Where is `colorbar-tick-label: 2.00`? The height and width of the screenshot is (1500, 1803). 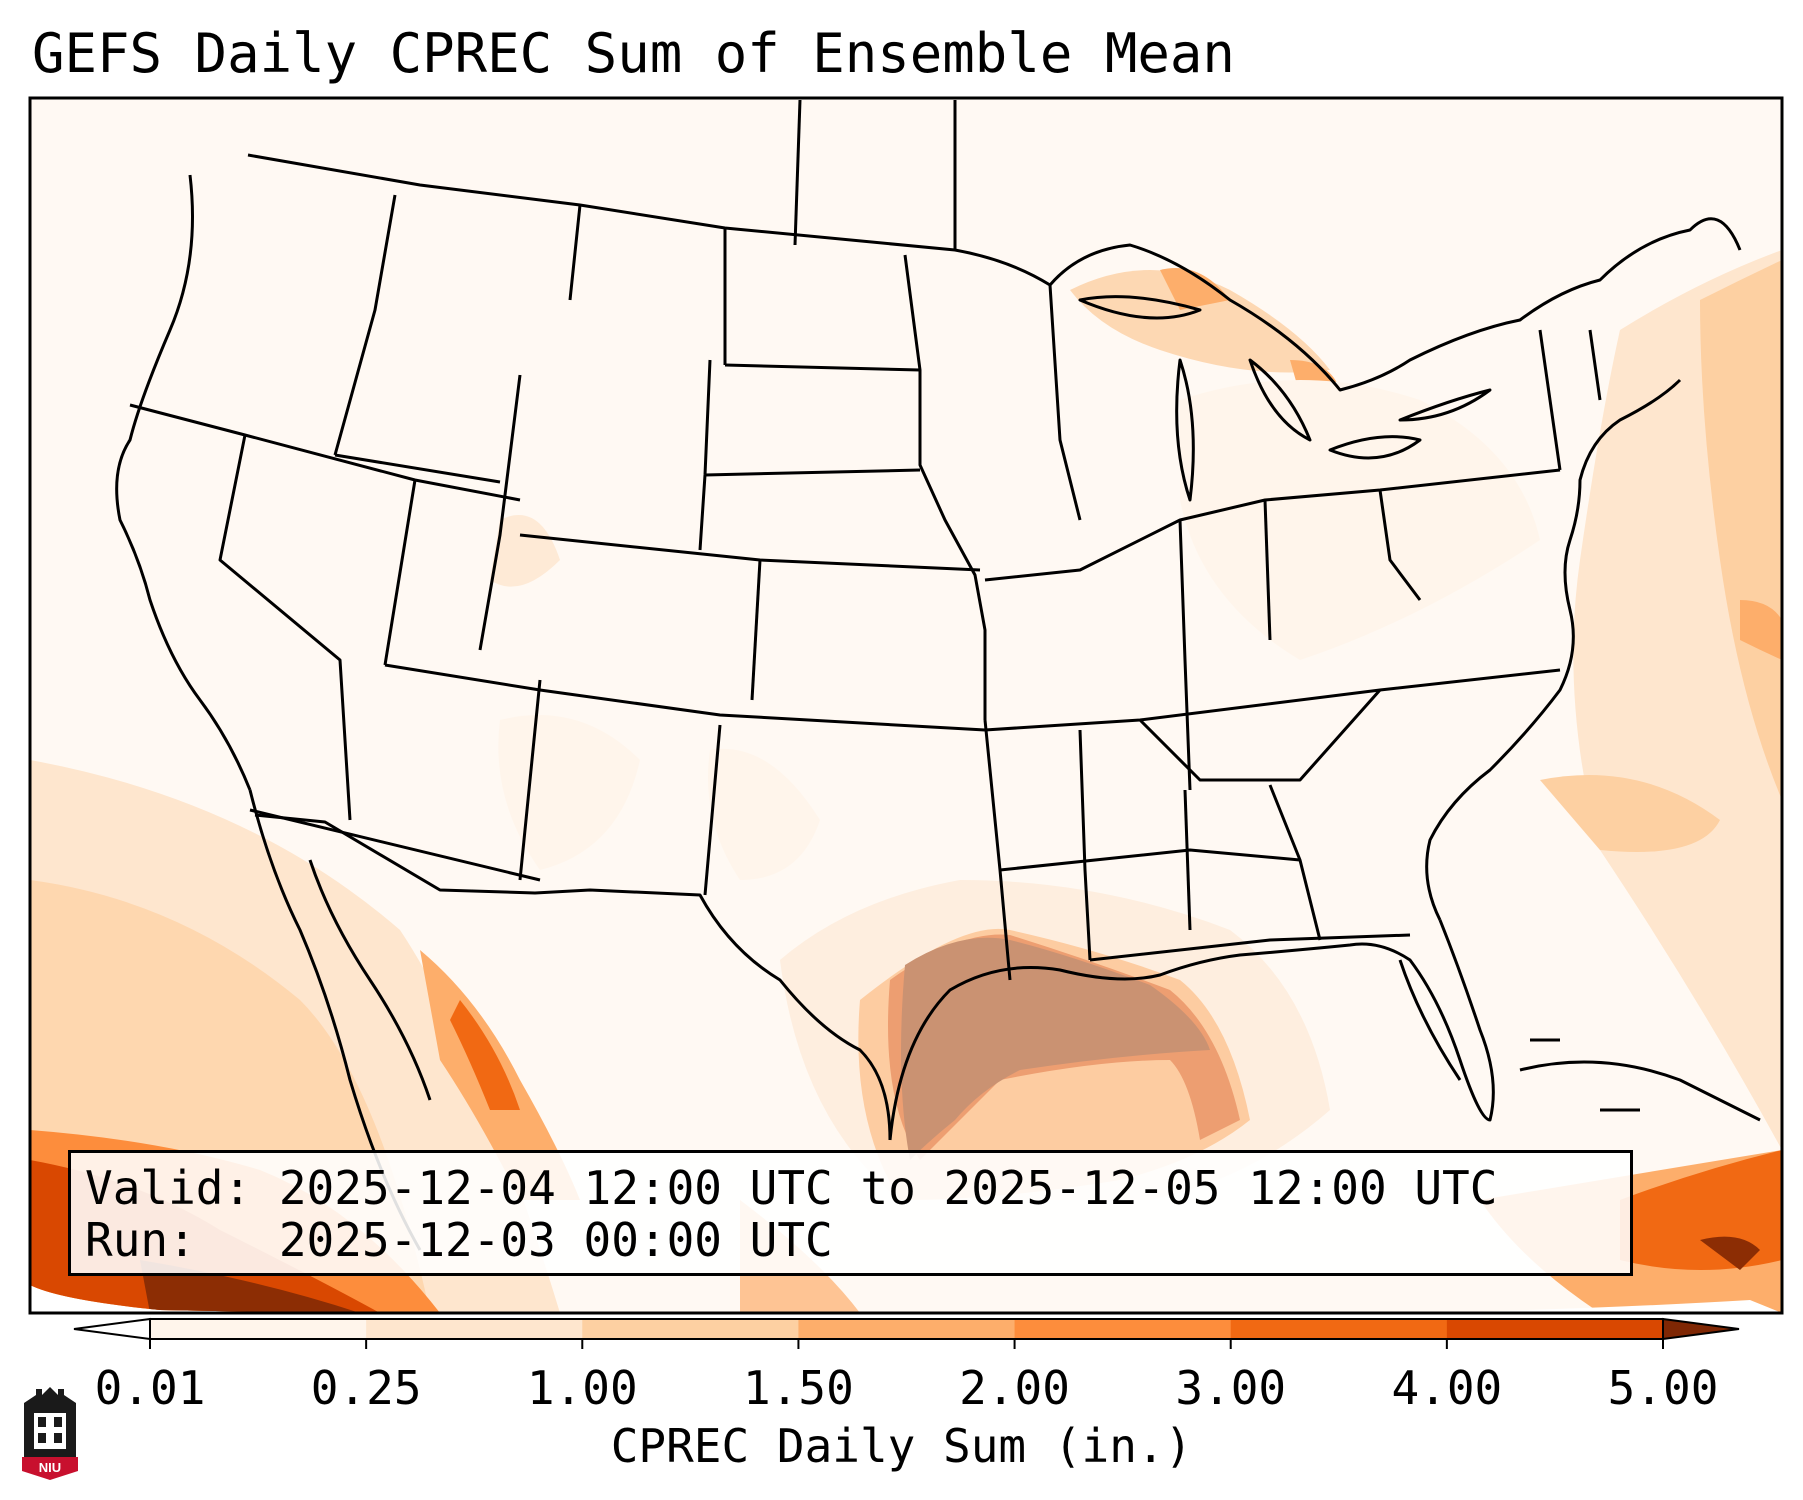
colorbar-tick-label: 2.00 is located at coordinates (1014, 1388).